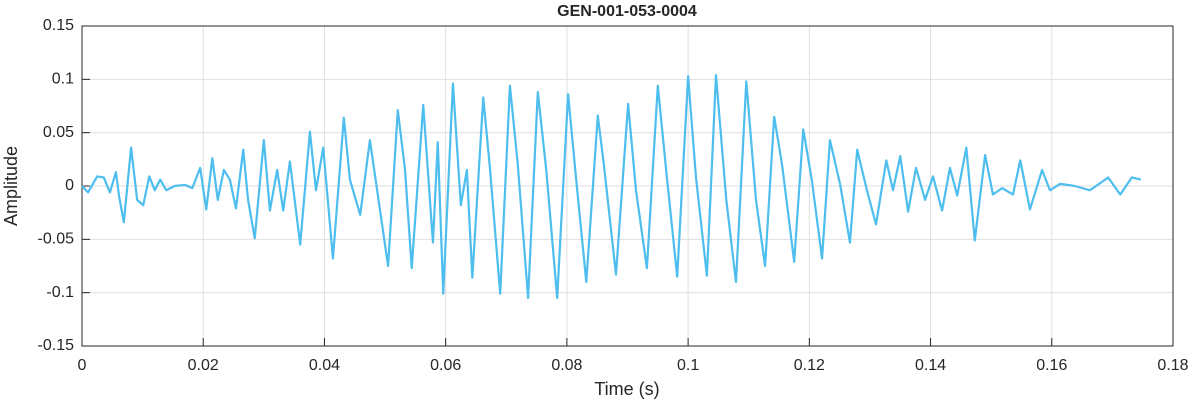 The image size is (1193, 404). I want to click on y-tick-label: -0.05, so click(56, 239).